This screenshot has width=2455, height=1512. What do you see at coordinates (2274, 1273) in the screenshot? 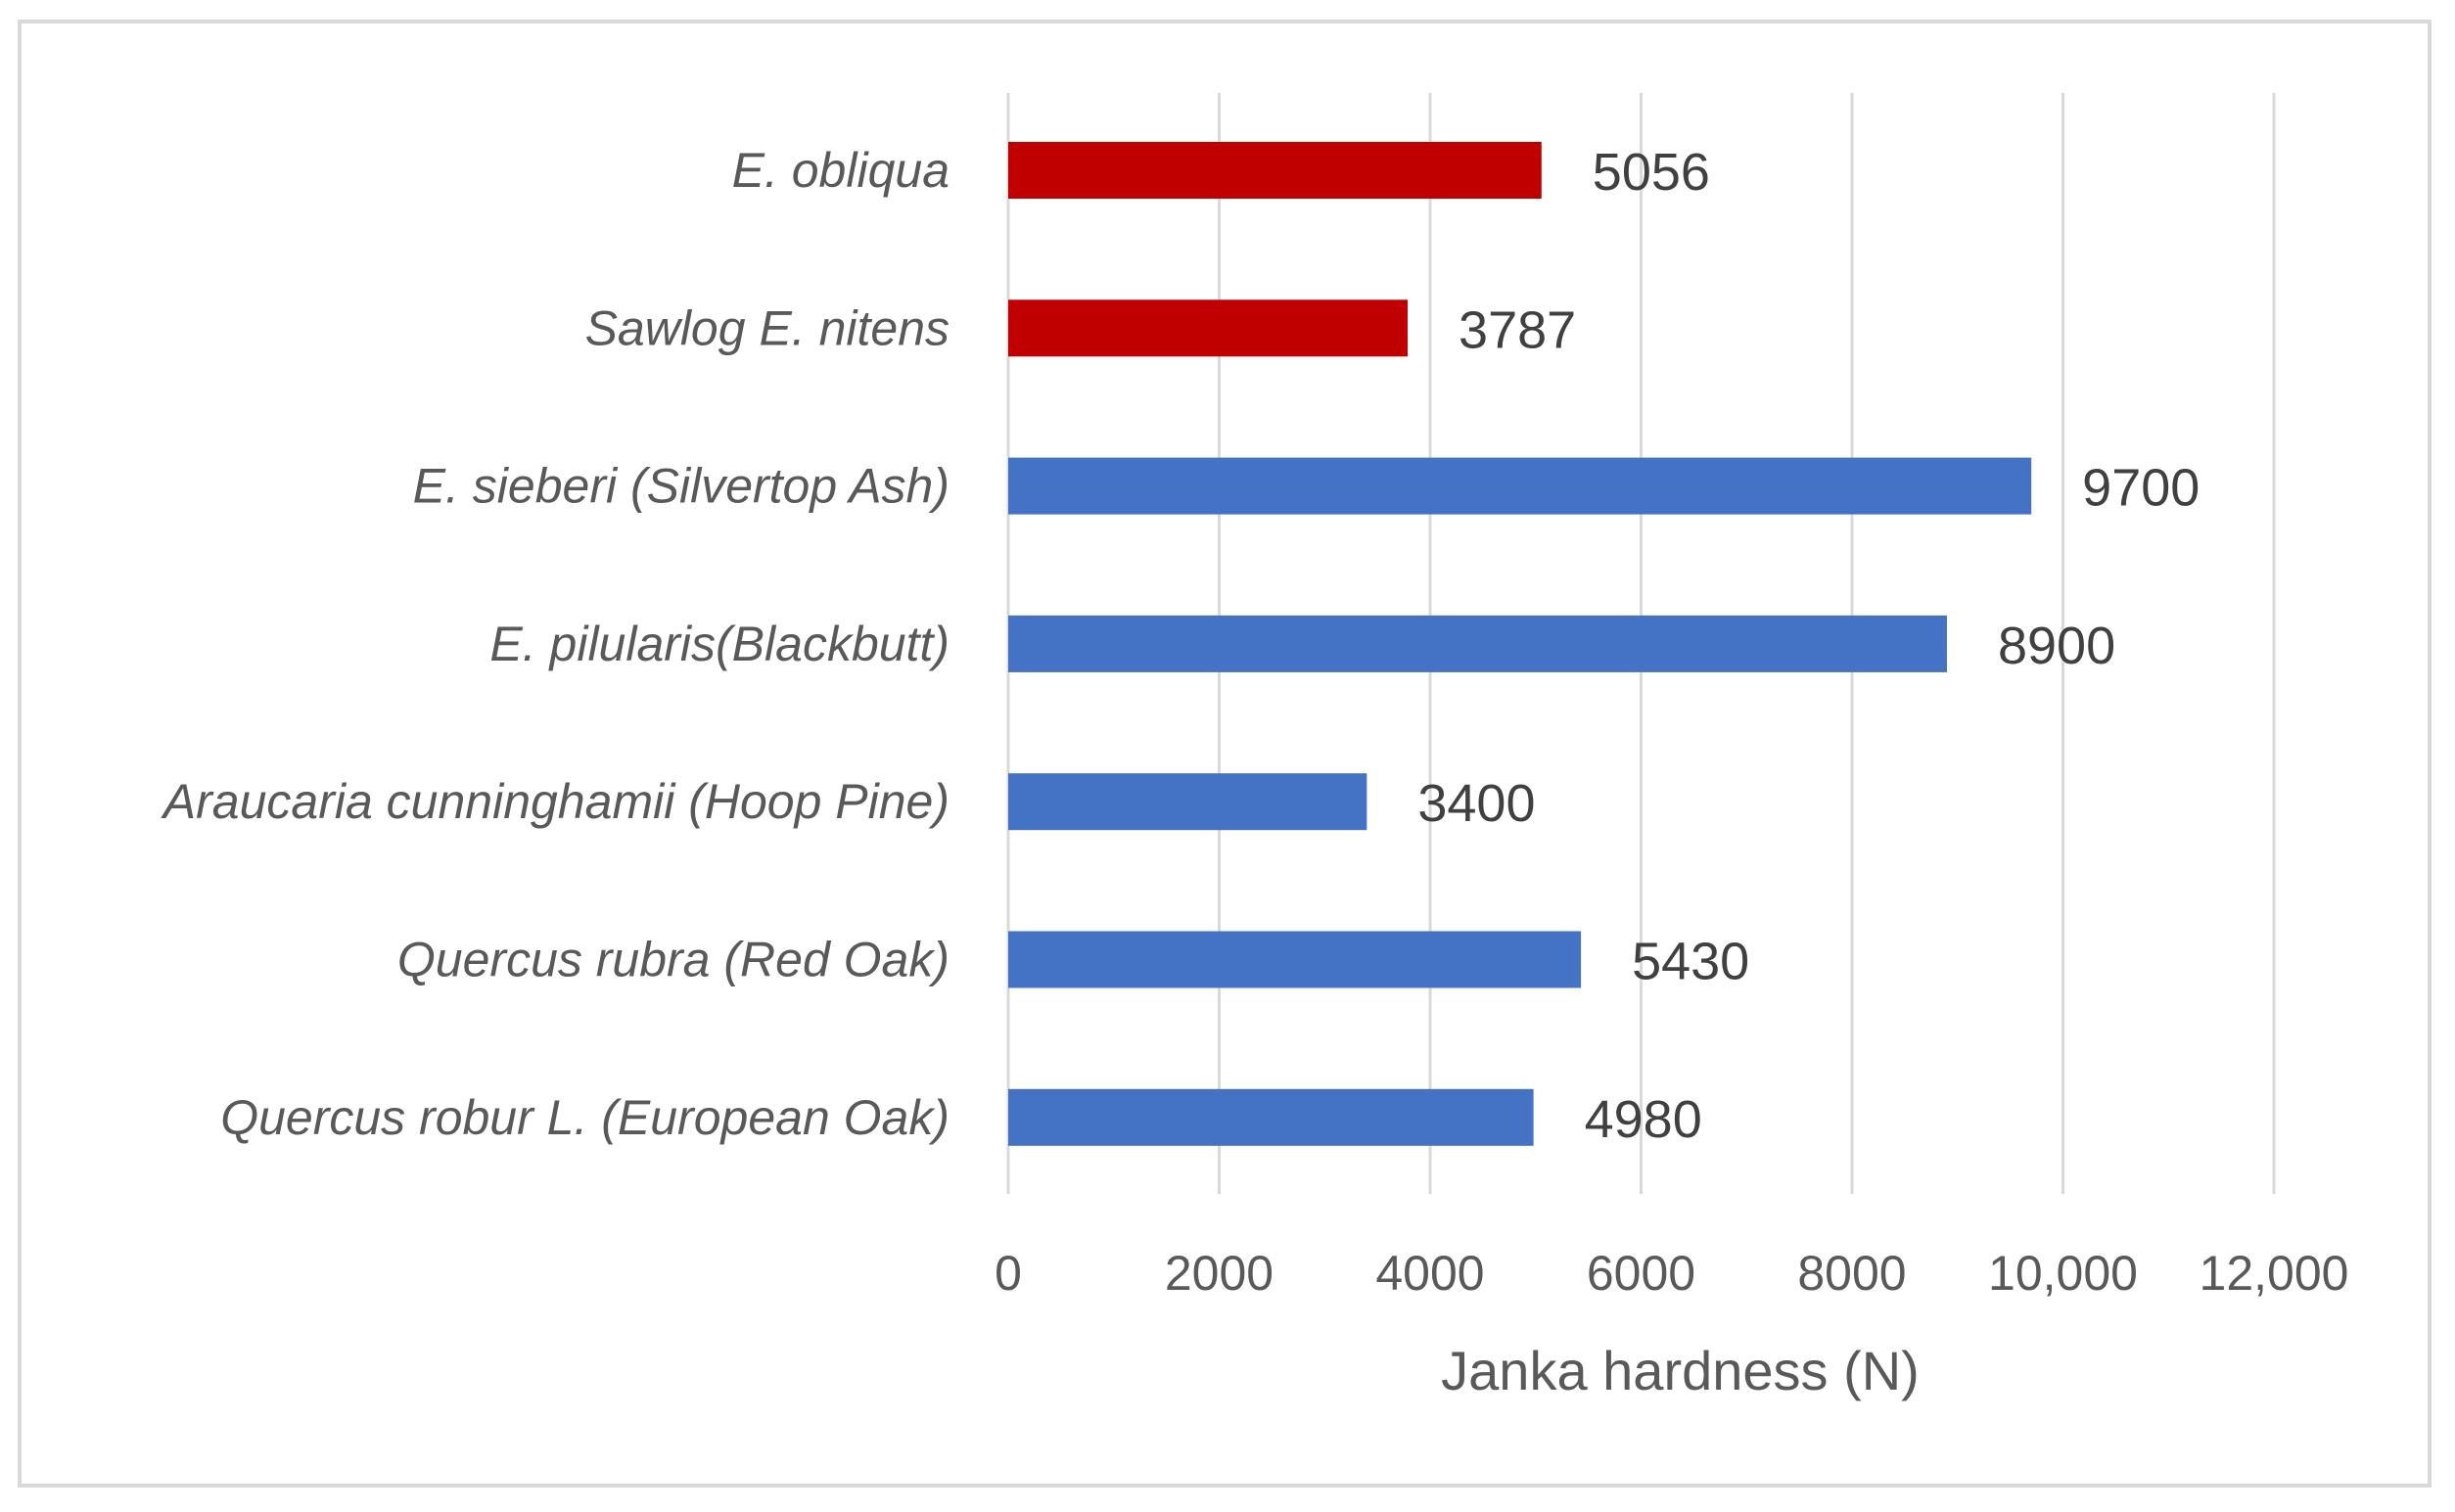
I see `x-tick-label: 12,000` at bounding box center [2274, 1273].